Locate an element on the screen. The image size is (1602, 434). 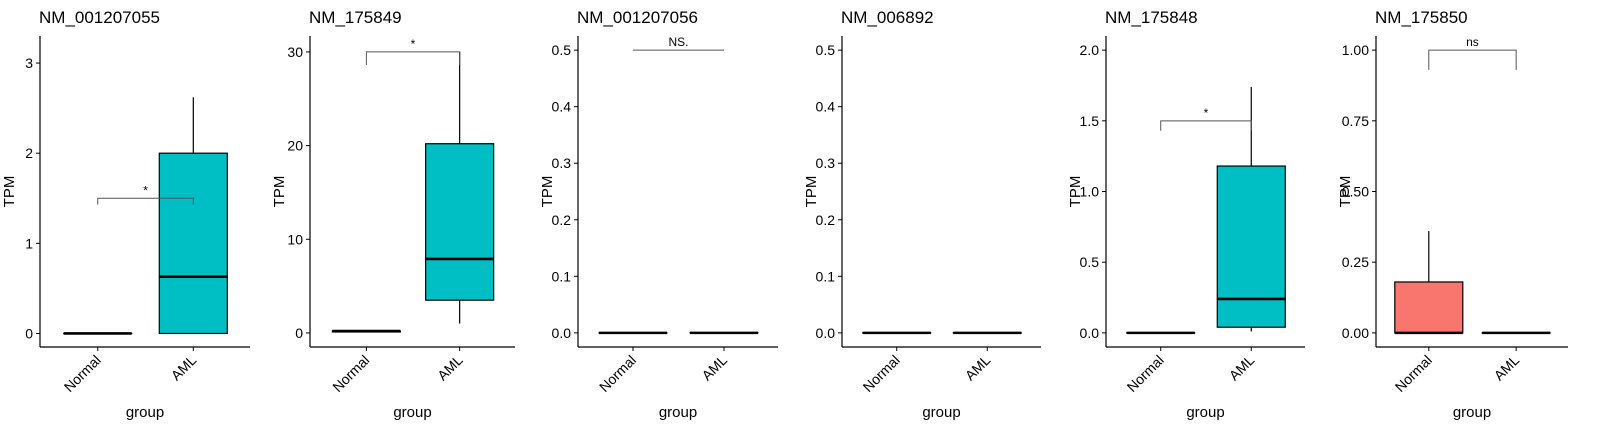
y-tick-label: 30 is located at coordinates (295, 52).